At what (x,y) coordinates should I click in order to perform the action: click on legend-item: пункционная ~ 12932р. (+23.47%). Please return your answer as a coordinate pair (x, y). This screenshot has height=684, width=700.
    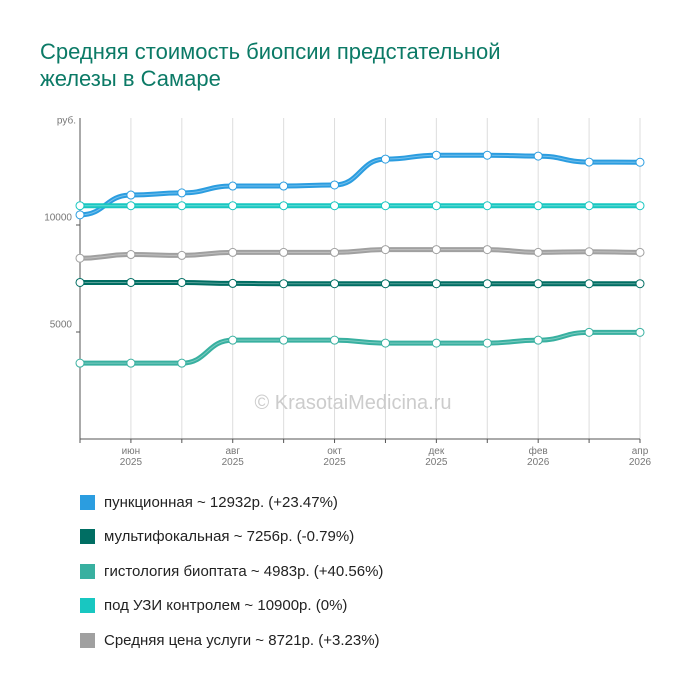
    Looking at the image, I should click on (231, 502).